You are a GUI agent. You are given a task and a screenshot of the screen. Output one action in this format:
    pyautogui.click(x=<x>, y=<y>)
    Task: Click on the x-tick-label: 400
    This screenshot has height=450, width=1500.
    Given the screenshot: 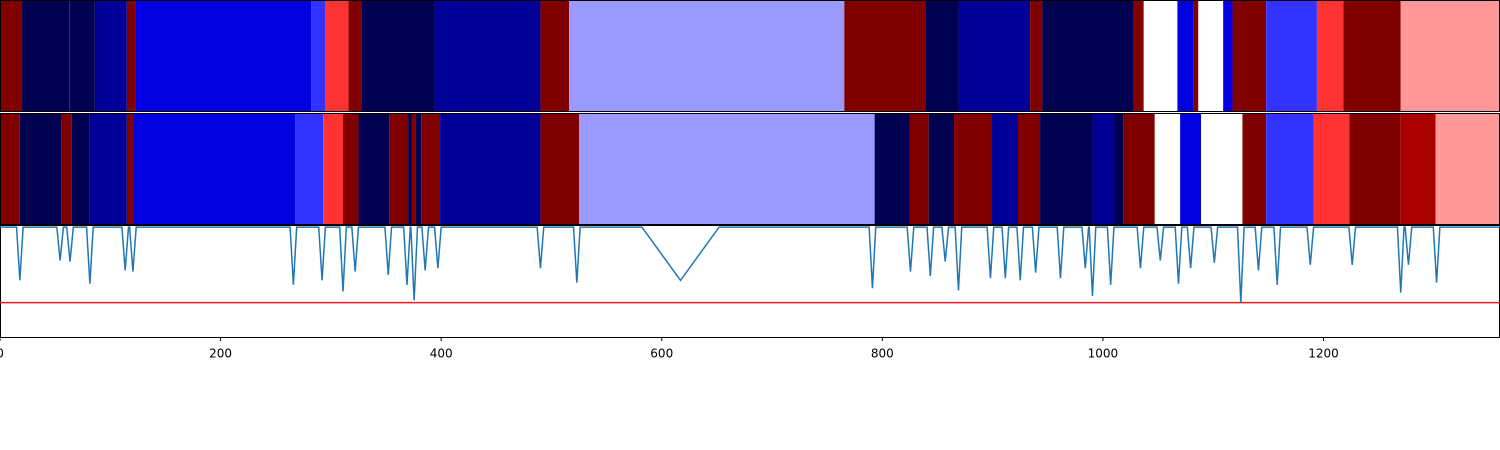 What is the action you would take?
    pyautogui.click(x=441, y=354)
    